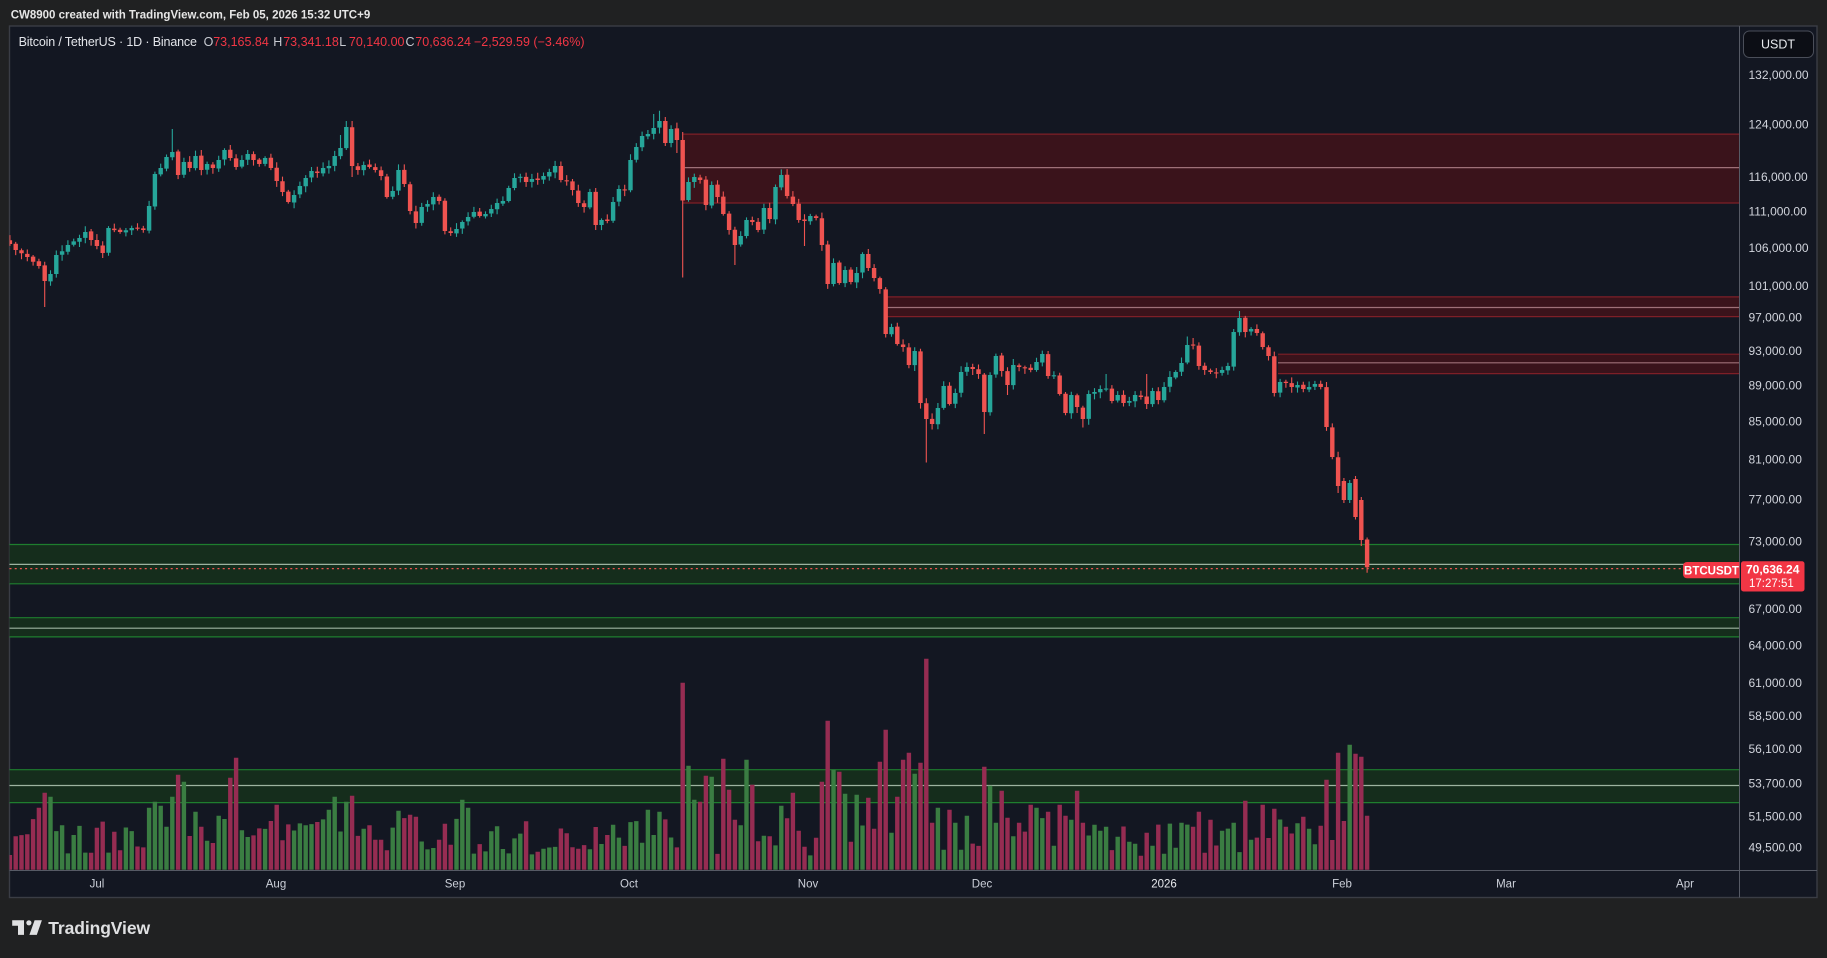  I want to click on svg-text: Jul, so click(97, 885).